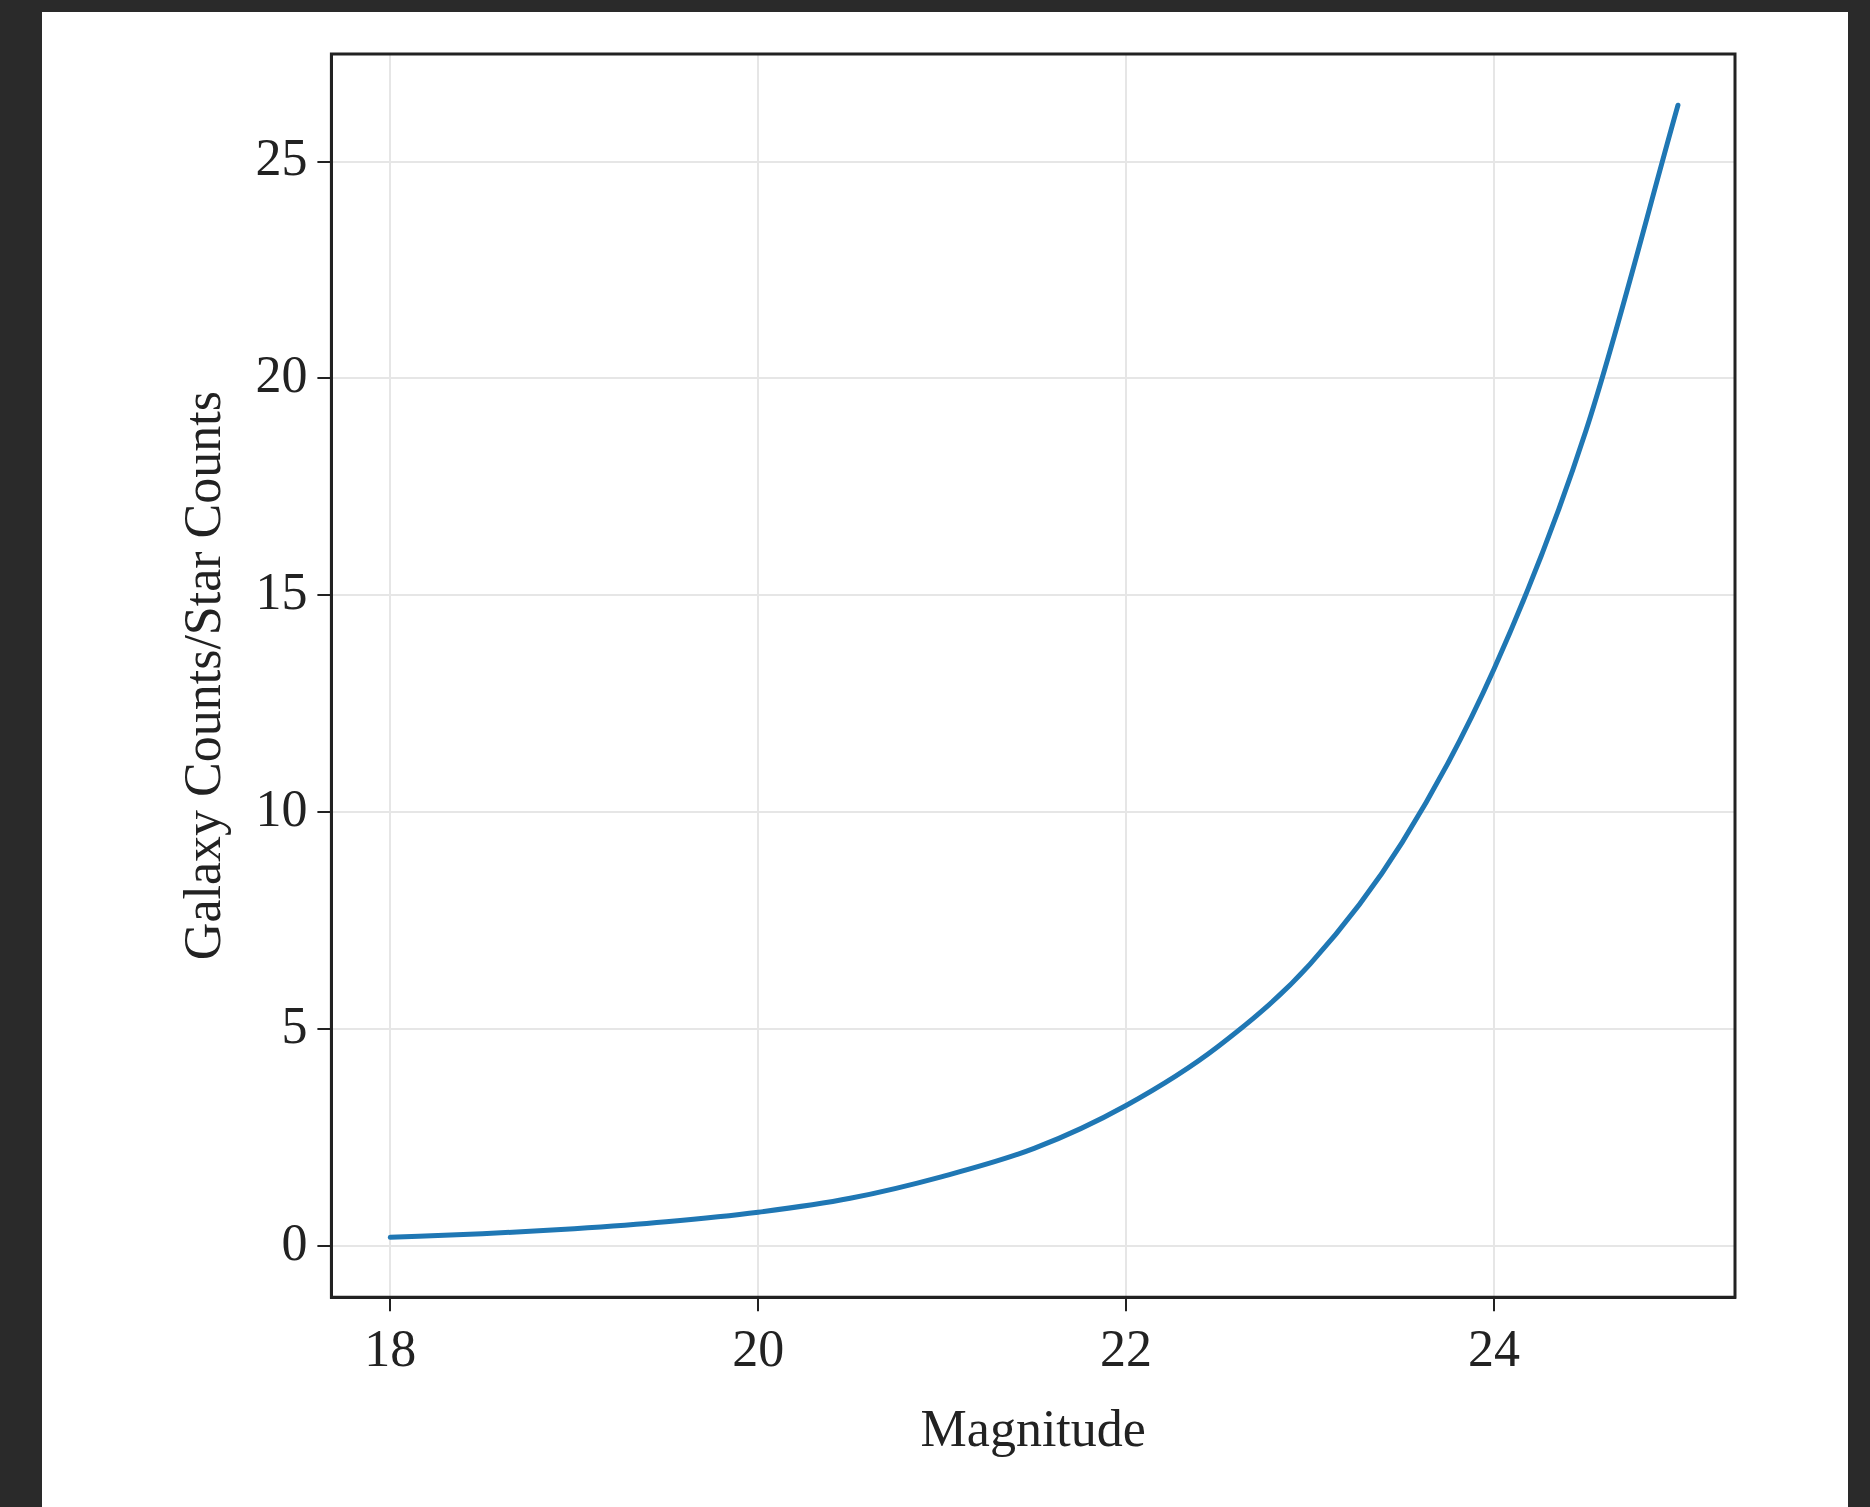  What do you see at coordinates (390, 1349) in the screenshot?
I see `x-tick-label: 18` at bounding box center [390, 1349].